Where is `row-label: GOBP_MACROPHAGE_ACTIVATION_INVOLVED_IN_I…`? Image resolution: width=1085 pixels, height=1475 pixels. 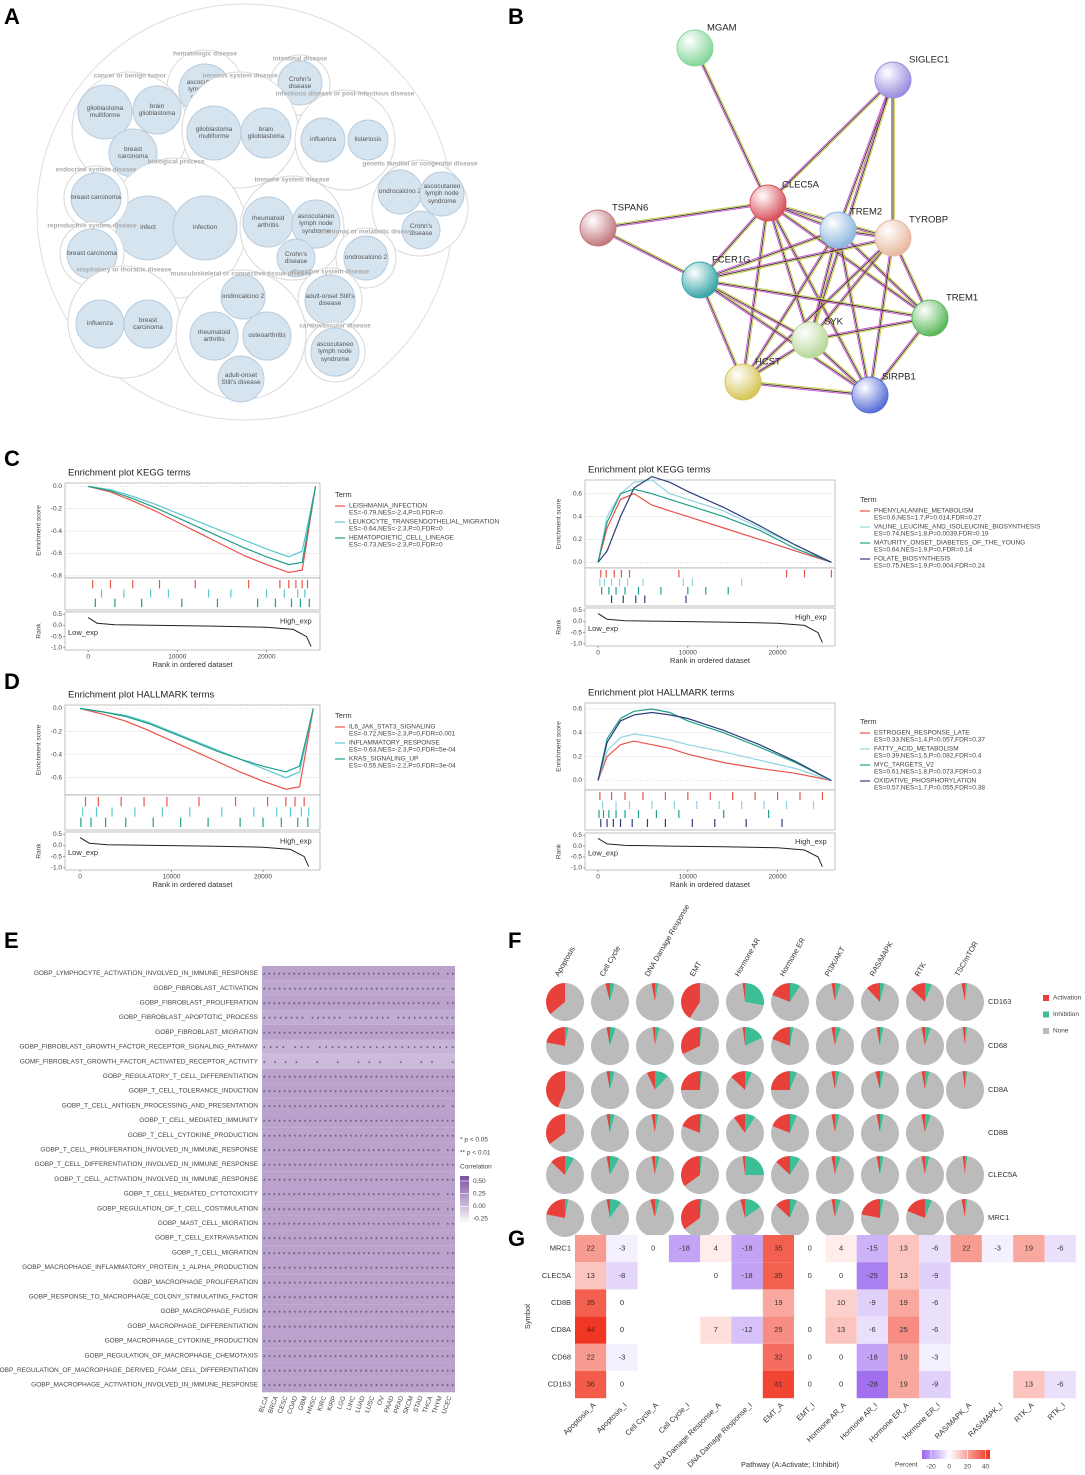 row-label: GOBP_MACROPHAGE_ACTIVATION_INVOLVED_IN_I… is located at coordinates (144, 1385).